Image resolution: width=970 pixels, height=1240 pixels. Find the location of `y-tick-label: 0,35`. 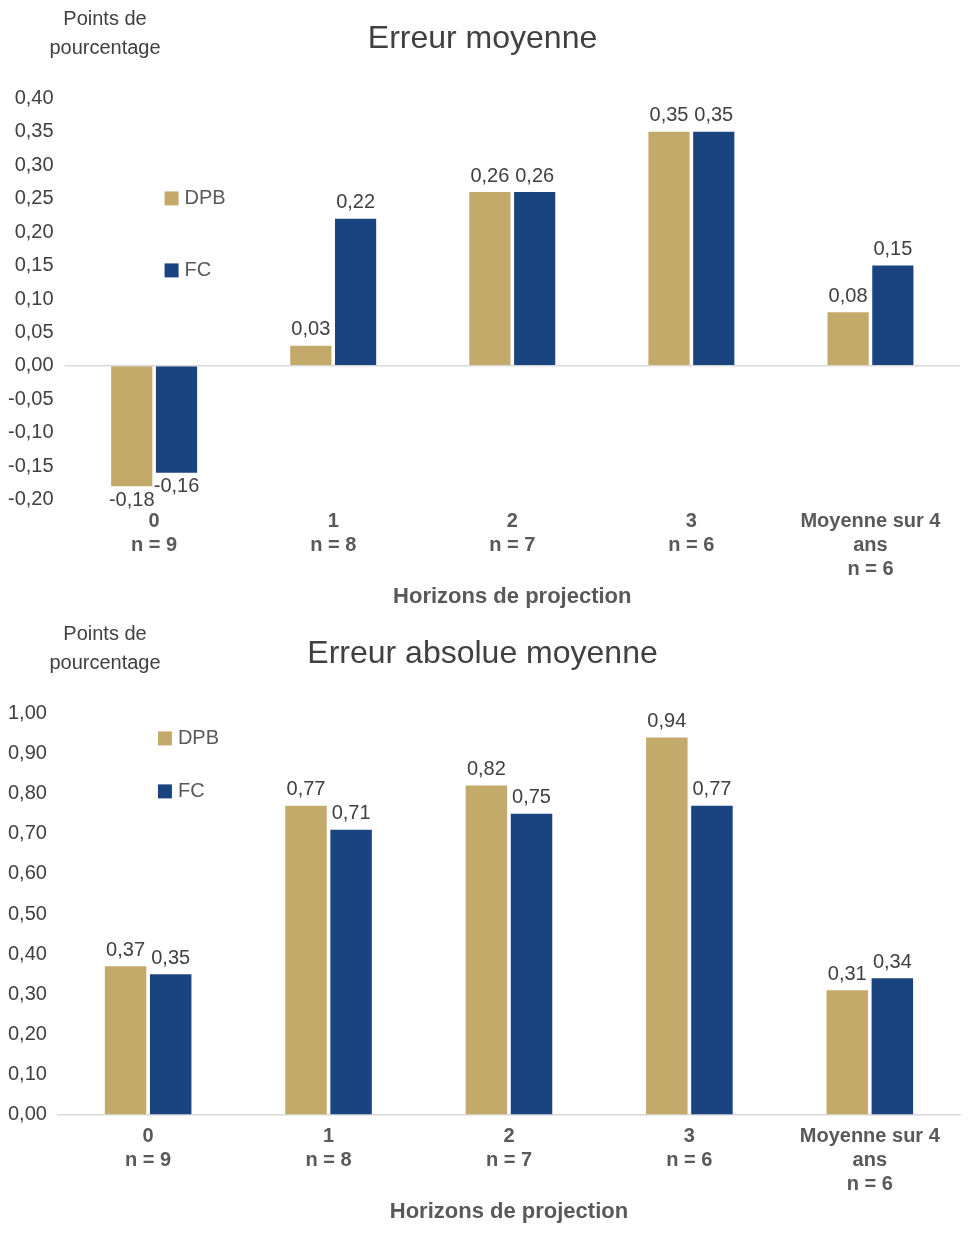

y-tick-label: 0,35 is located at coordinates (34, 130).